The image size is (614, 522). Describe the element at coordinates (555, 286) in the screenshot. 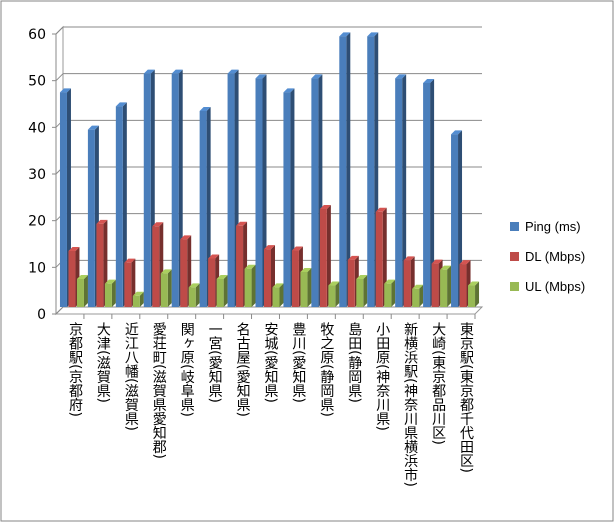

I see `legend-label: UL (Mbps)` at that location.